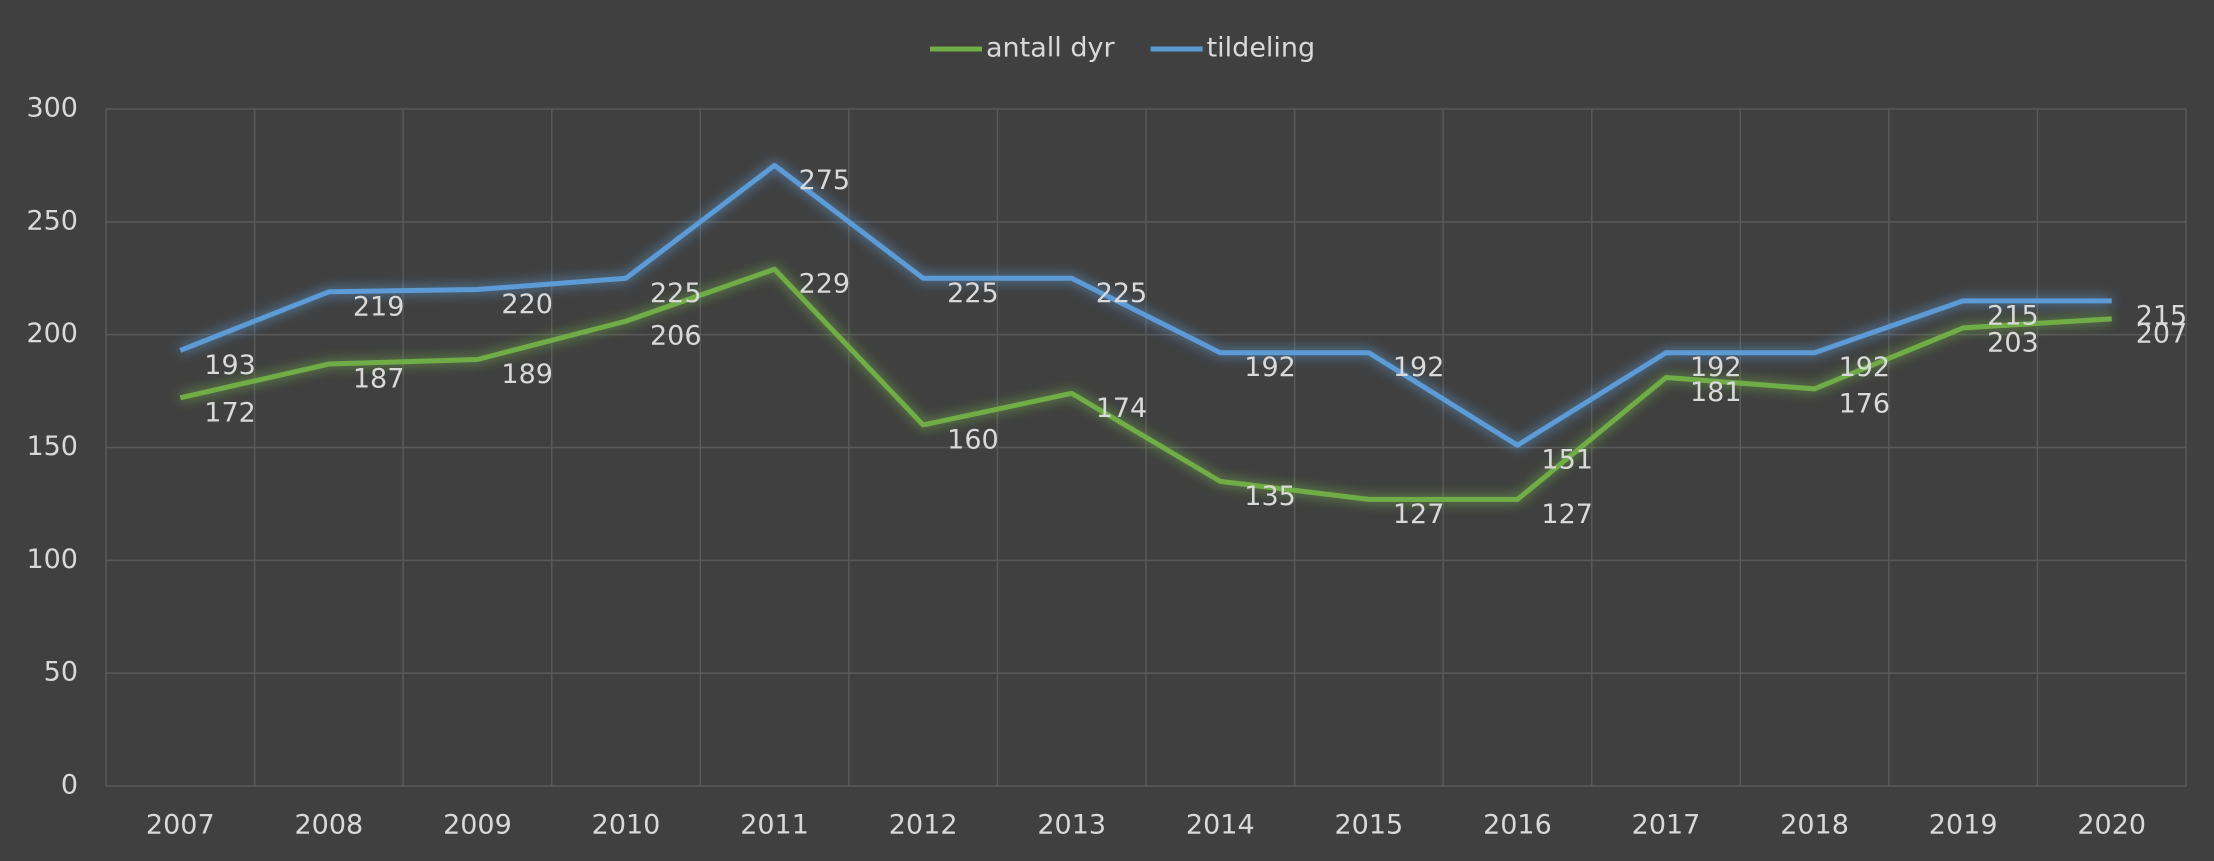 The height and width of the screenshot is (861, 2214). I want to click on x-tick-label: 2012, so click(923, 825).